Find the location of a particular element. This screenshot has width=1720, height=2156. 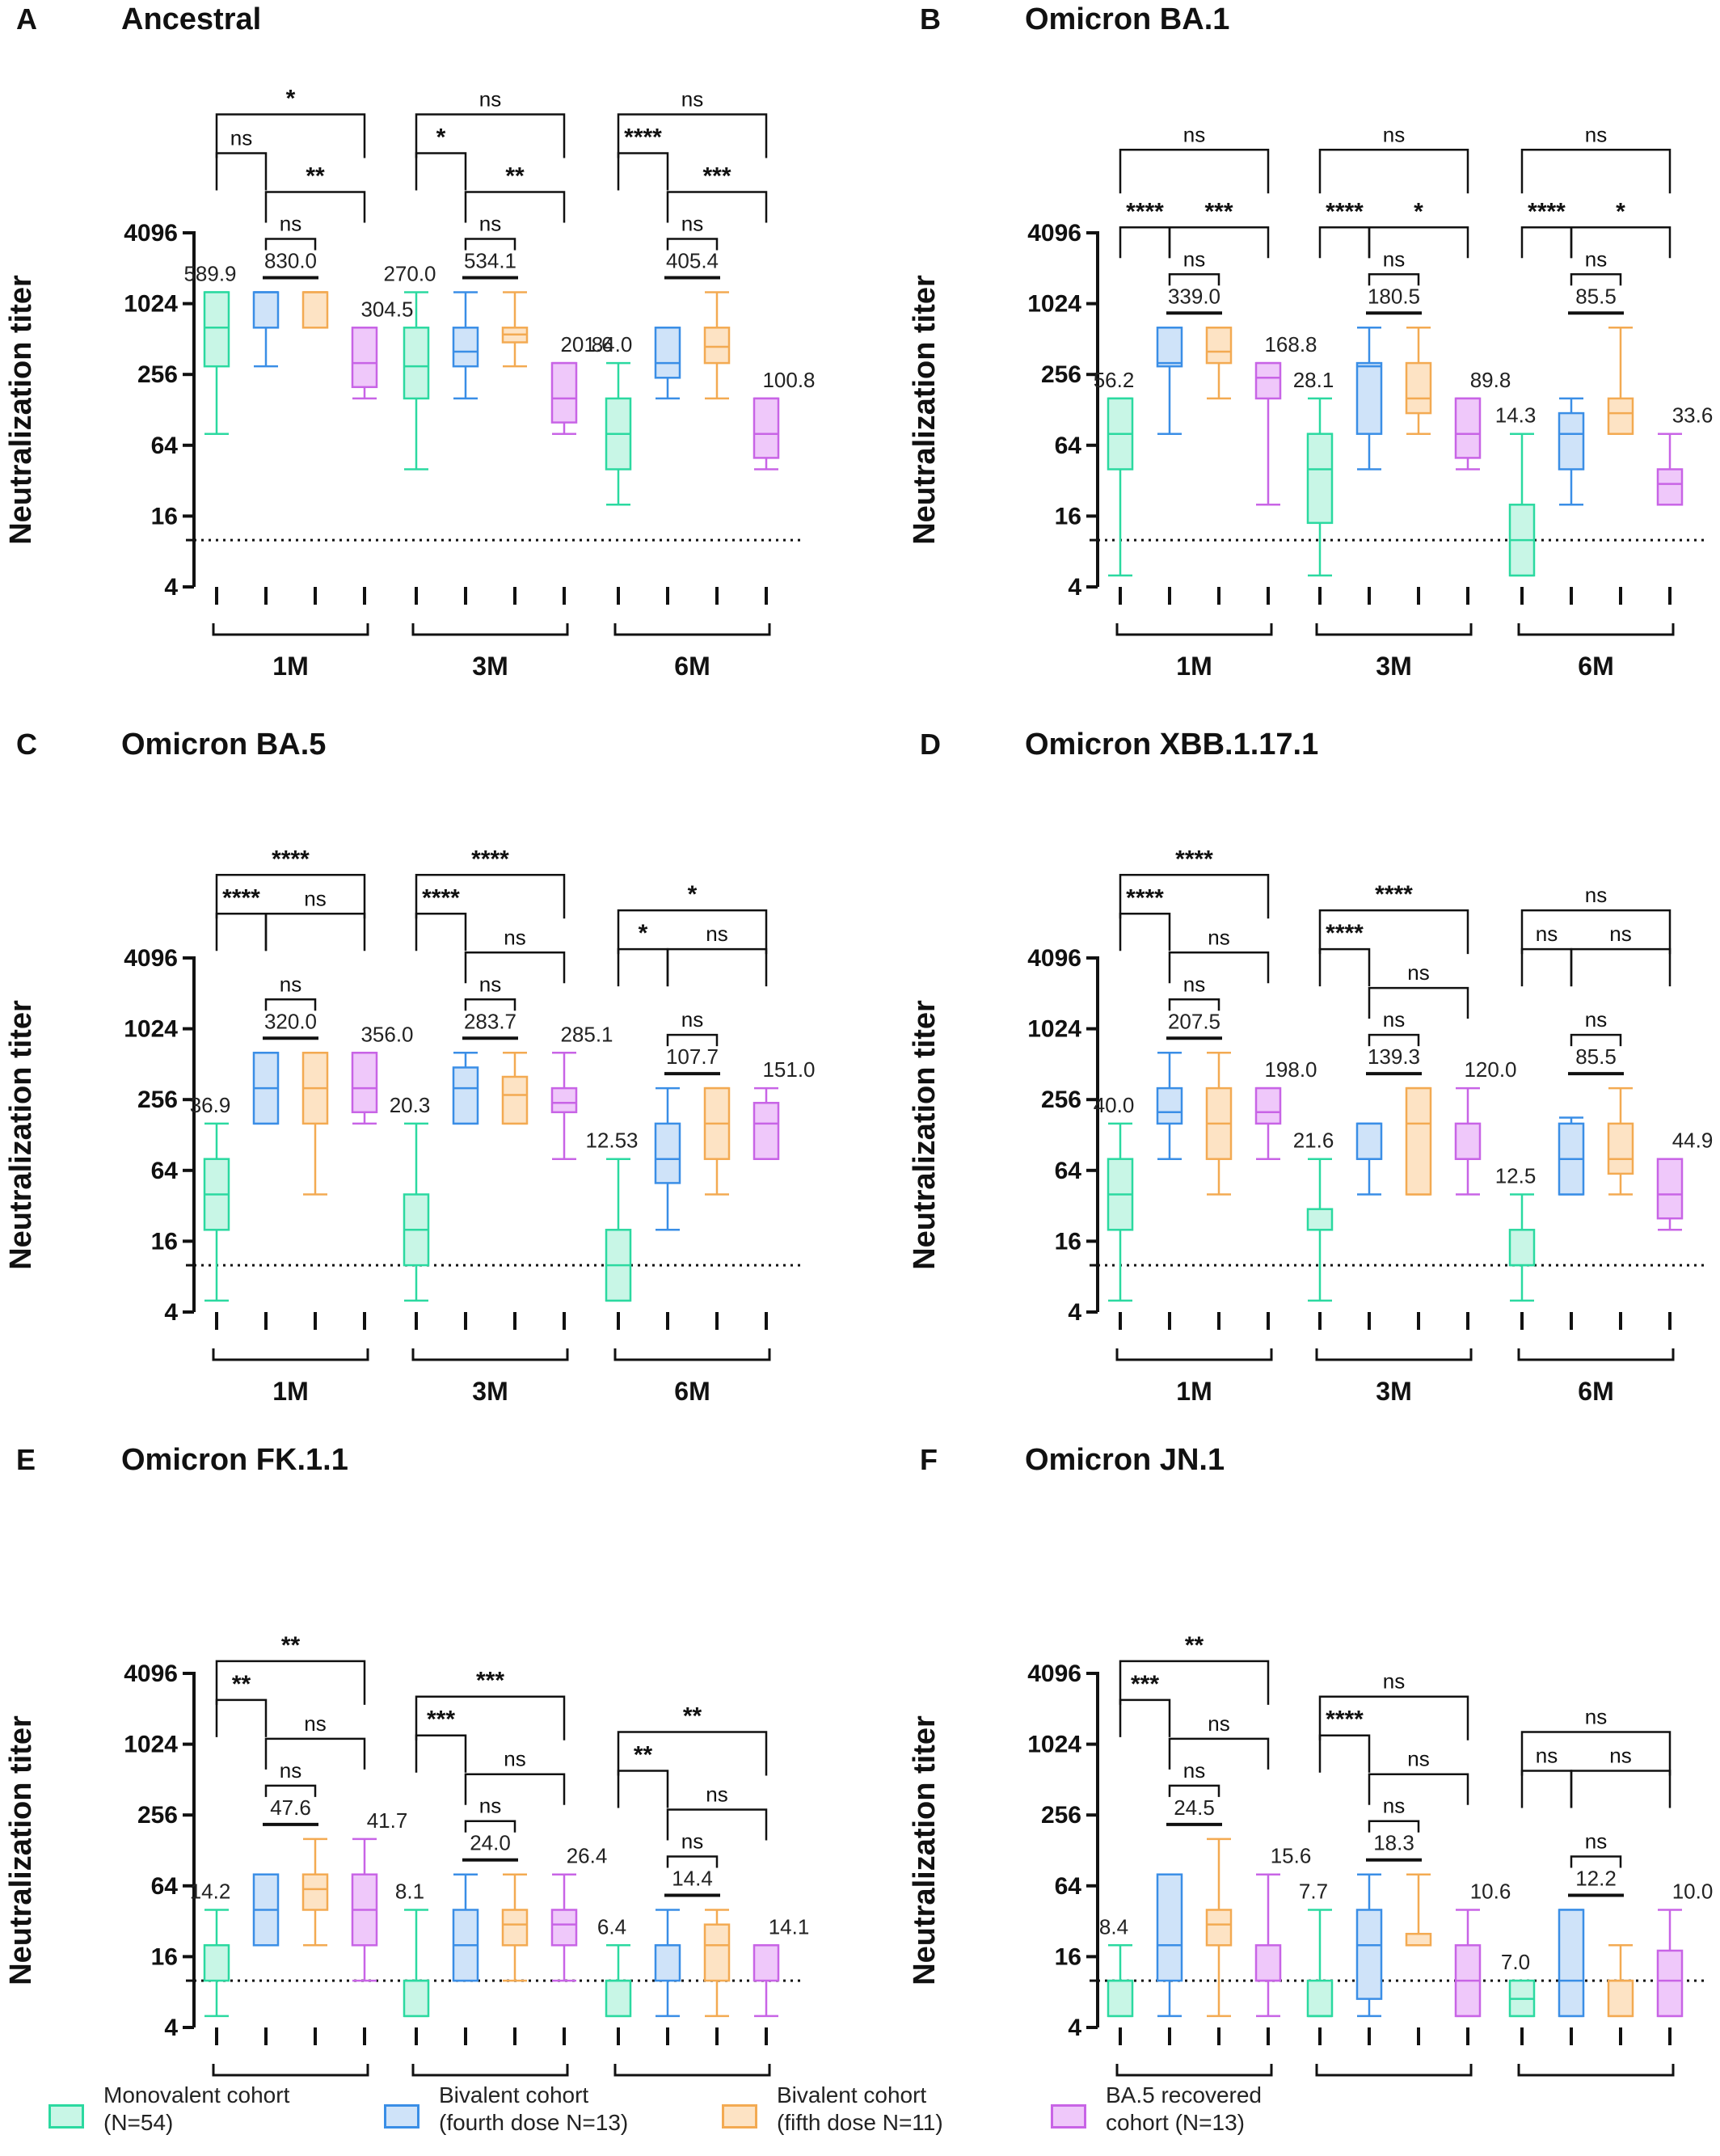

value-label-mono: 589.9 is located at coordinates (210, 273).